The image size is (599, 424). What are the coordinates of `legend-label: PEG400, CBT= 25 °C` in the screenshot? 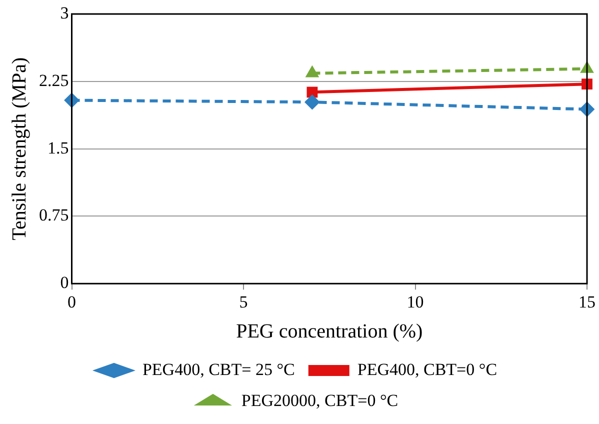 It's located at (218, 369).